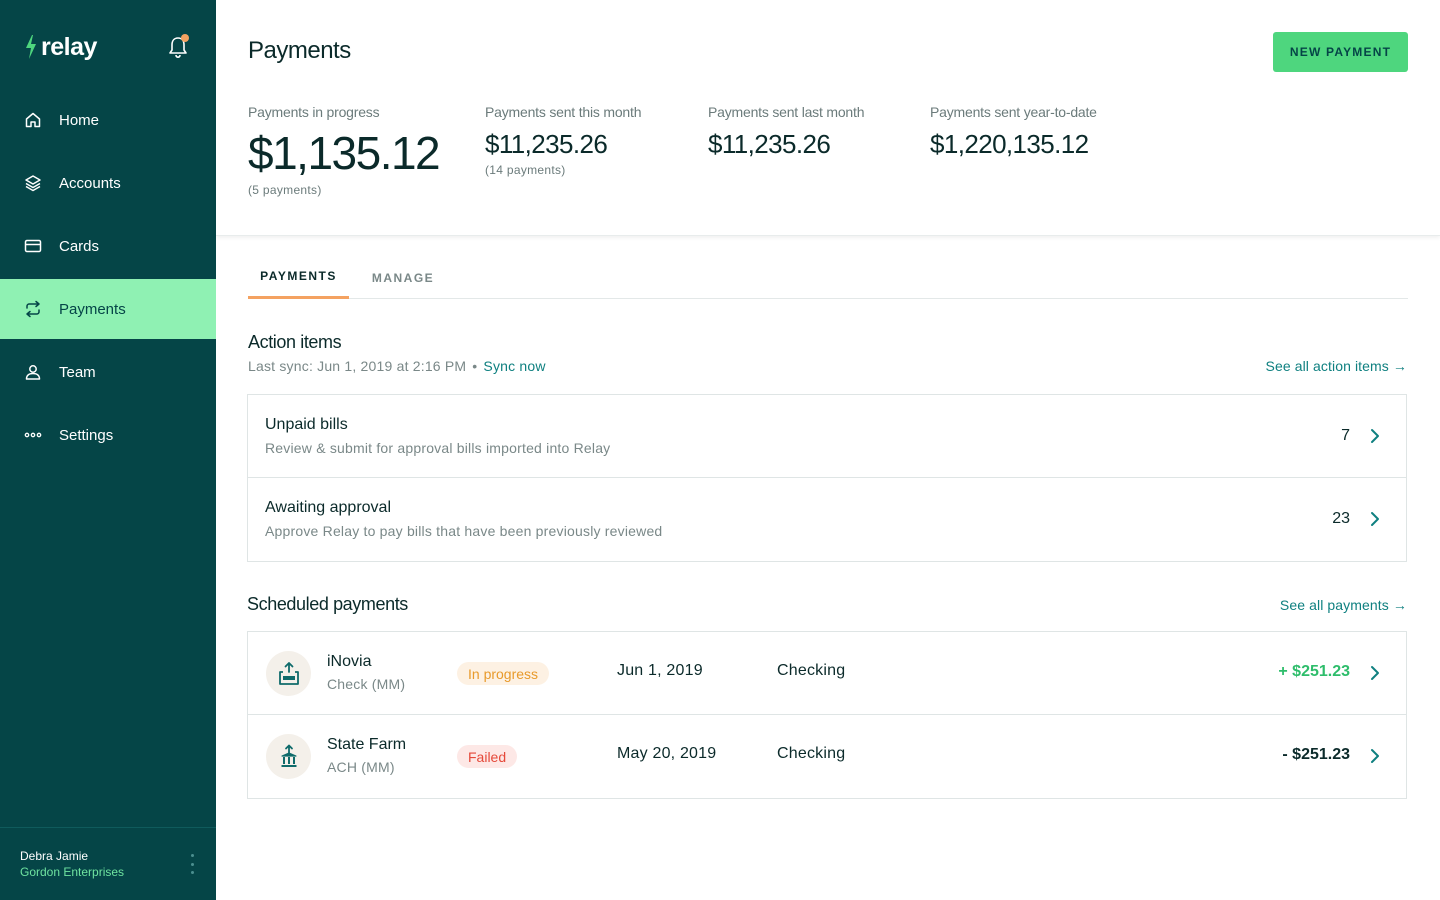  Describe the element at coordinates (33, 120) in the screenshot. I see `home-icon` at that location.